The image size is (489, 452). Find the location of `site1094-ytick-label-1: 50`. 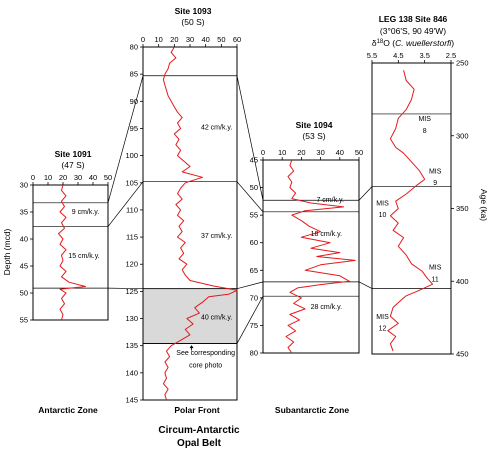

site1094-ytick-label-1: 50 is located at coordinates (254, 187).